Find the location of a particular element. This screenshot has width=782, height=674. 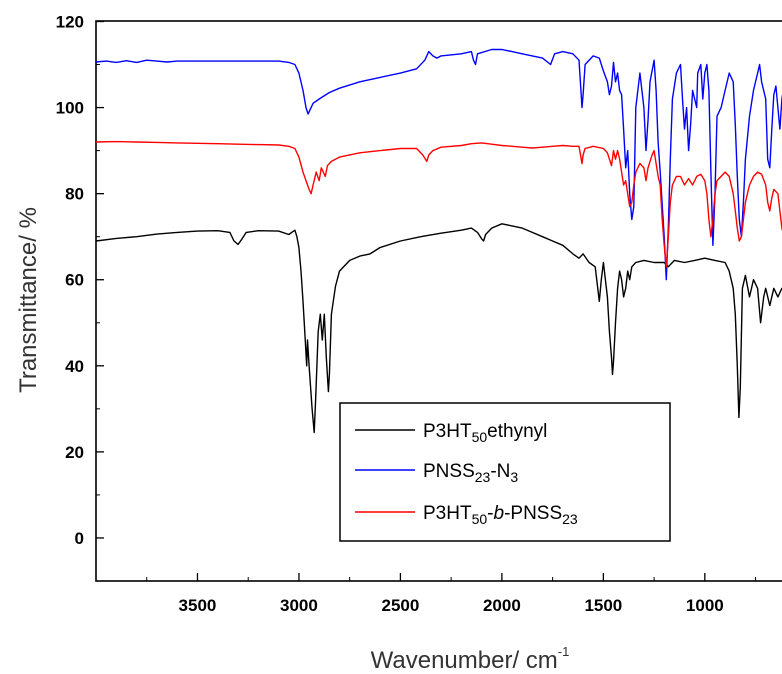

y-tick-label-60: 60 is located at coordinates (74, 280).